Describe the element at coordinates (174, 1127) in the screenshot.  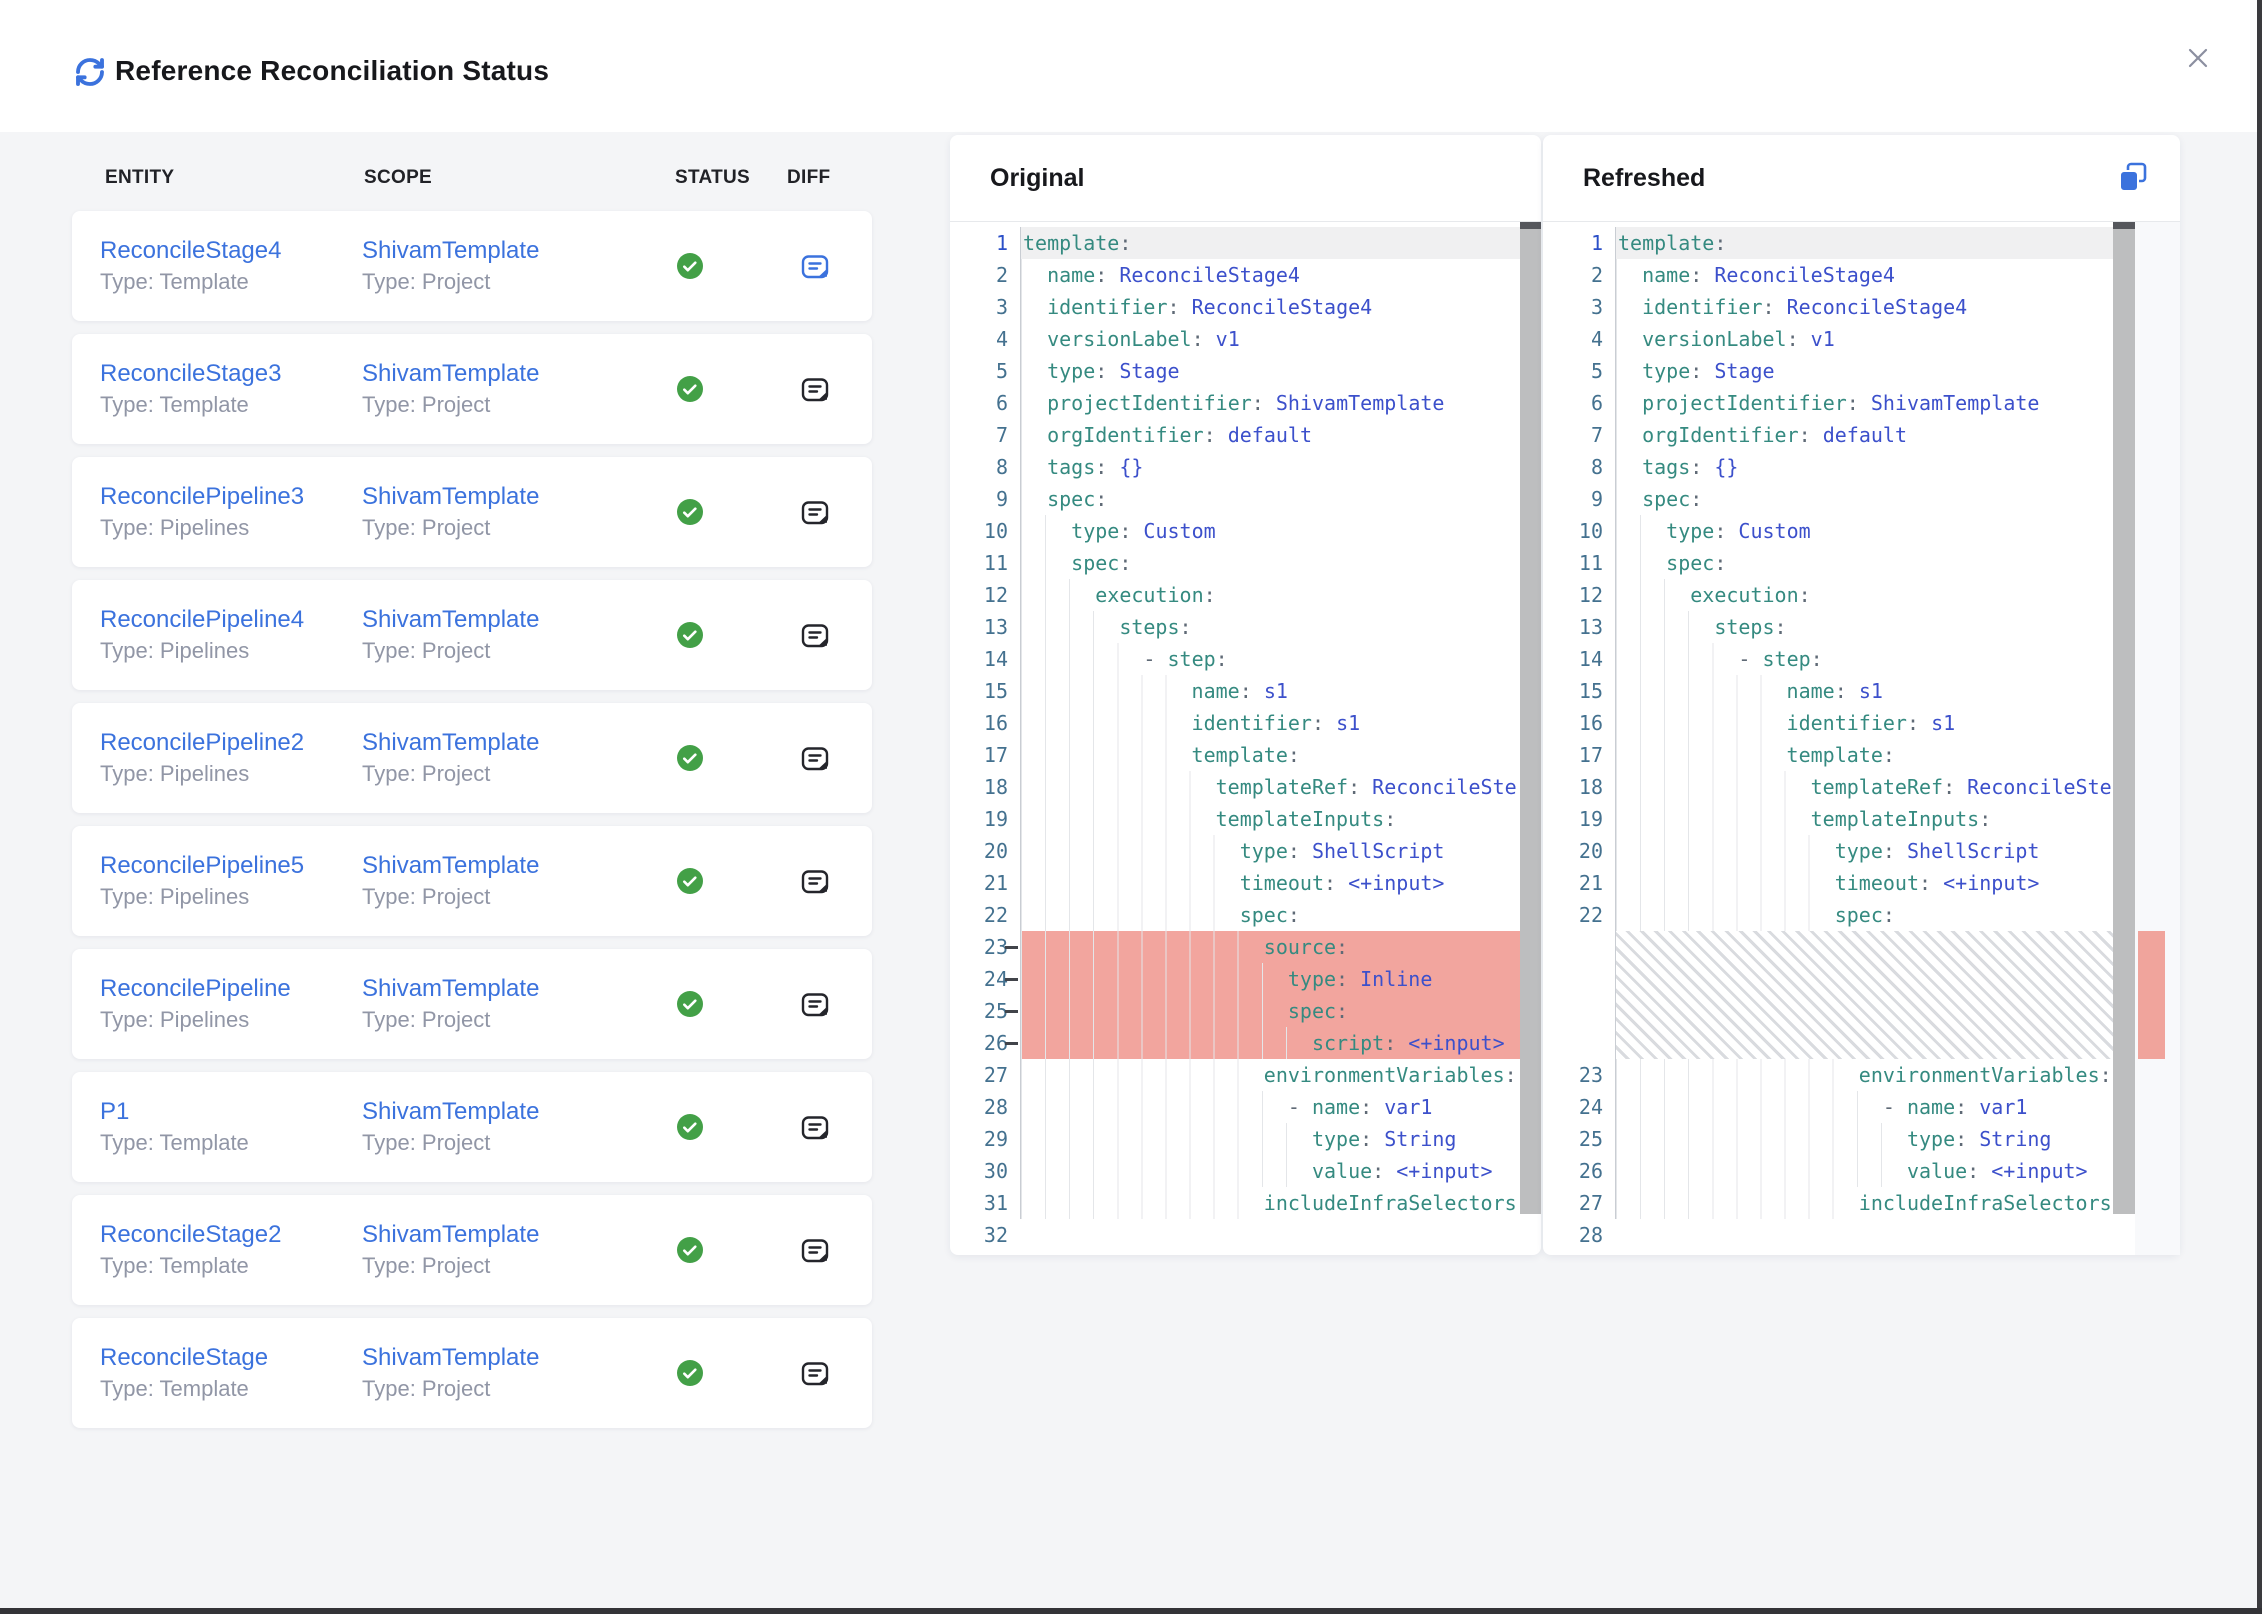
I see `entity-cell: P1 Type: Template` at that location.